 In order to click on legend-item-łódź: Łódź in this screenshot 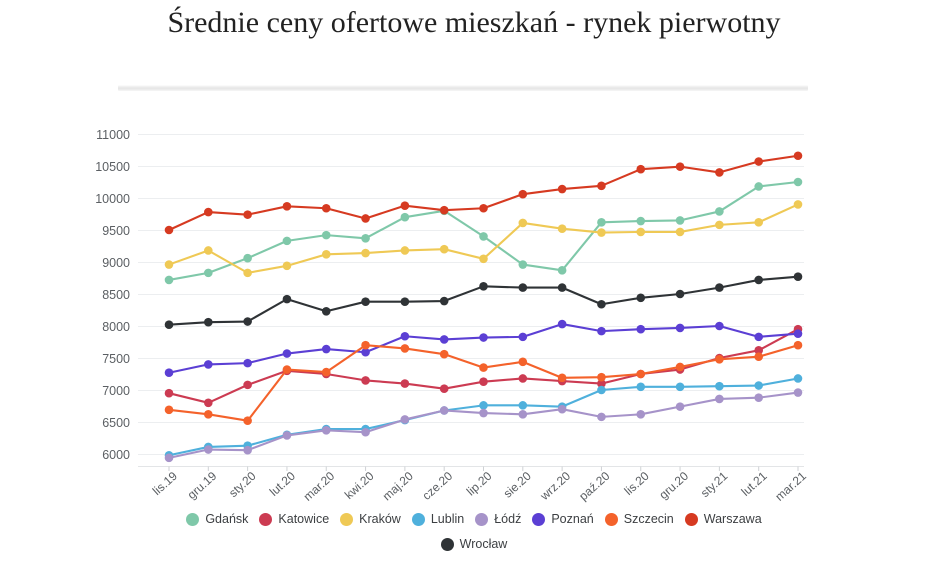, I will do `click(498, 519)`.